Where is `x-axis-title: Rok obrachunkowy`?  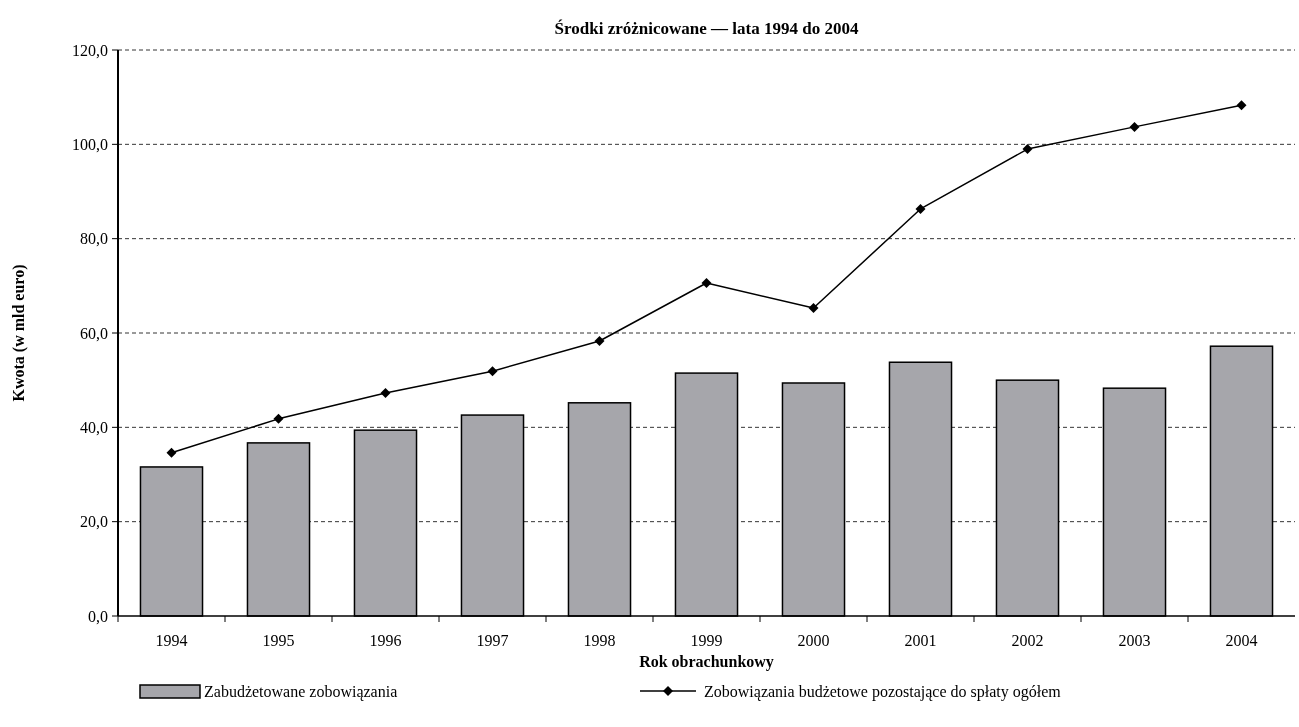 x-axis-title: Rok obrachunkowy is located at coordinates (706, 662).